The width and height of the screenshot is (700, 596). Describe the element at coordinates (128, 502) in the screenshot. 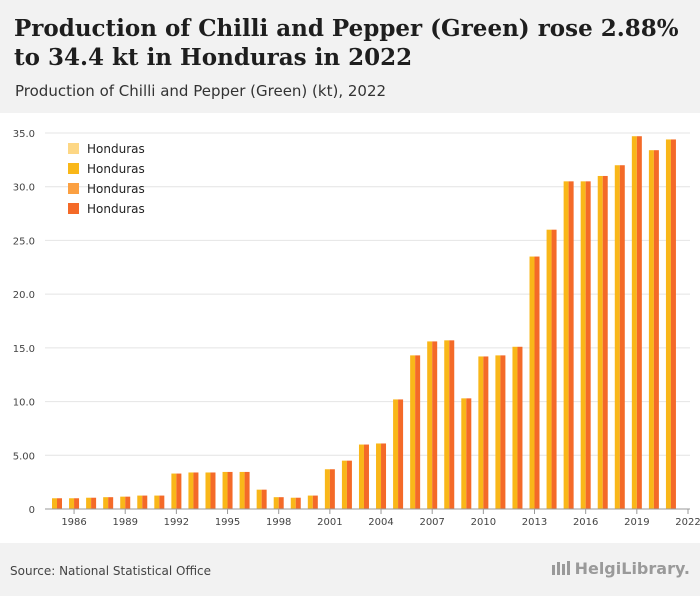

I see `bar-1989-orange` at that location.